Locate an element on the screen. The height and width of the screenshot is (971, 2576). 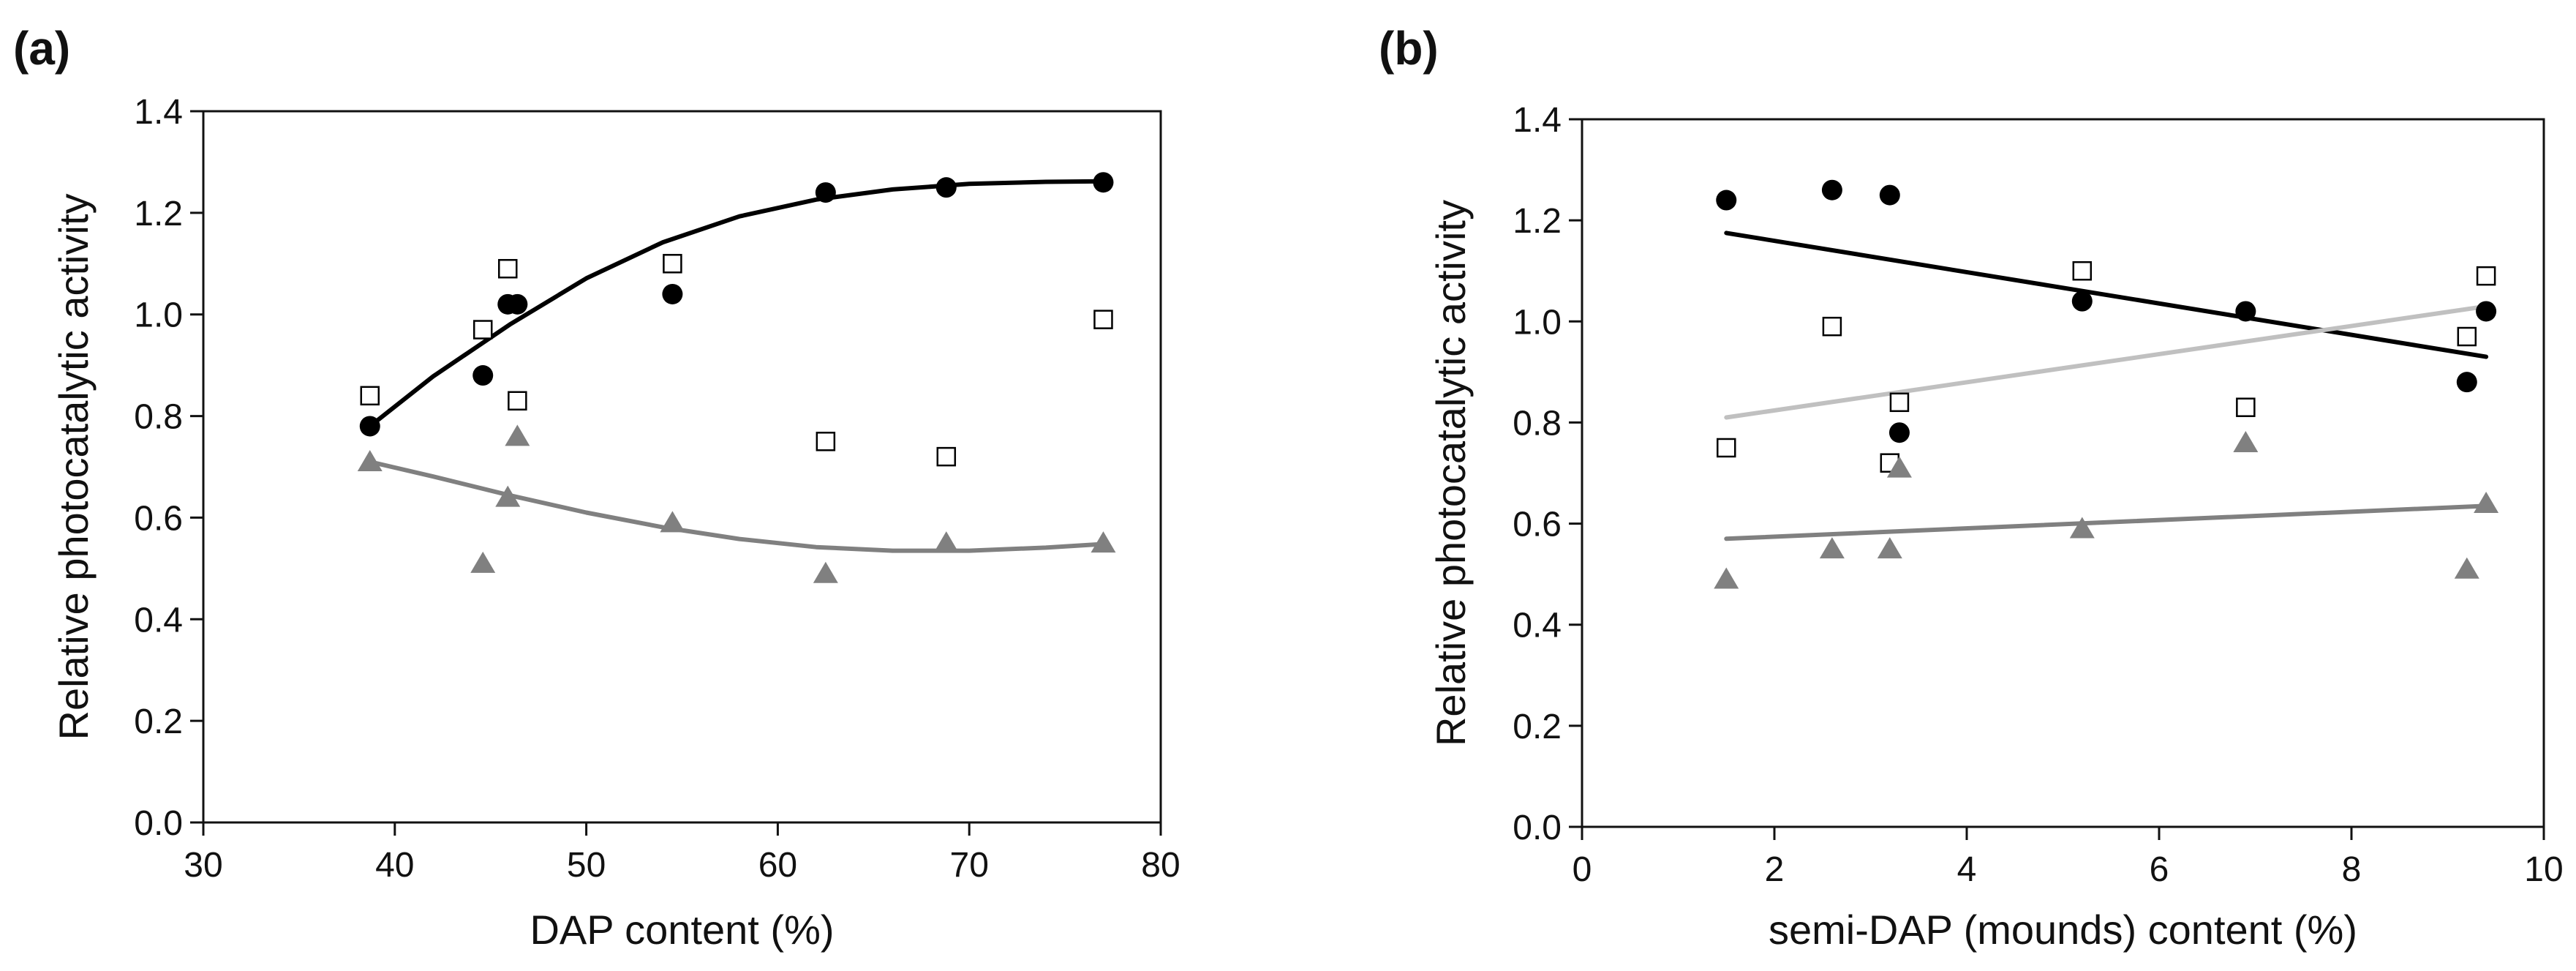
x-tick-label: 80 is located at coordinates (1160, 865).